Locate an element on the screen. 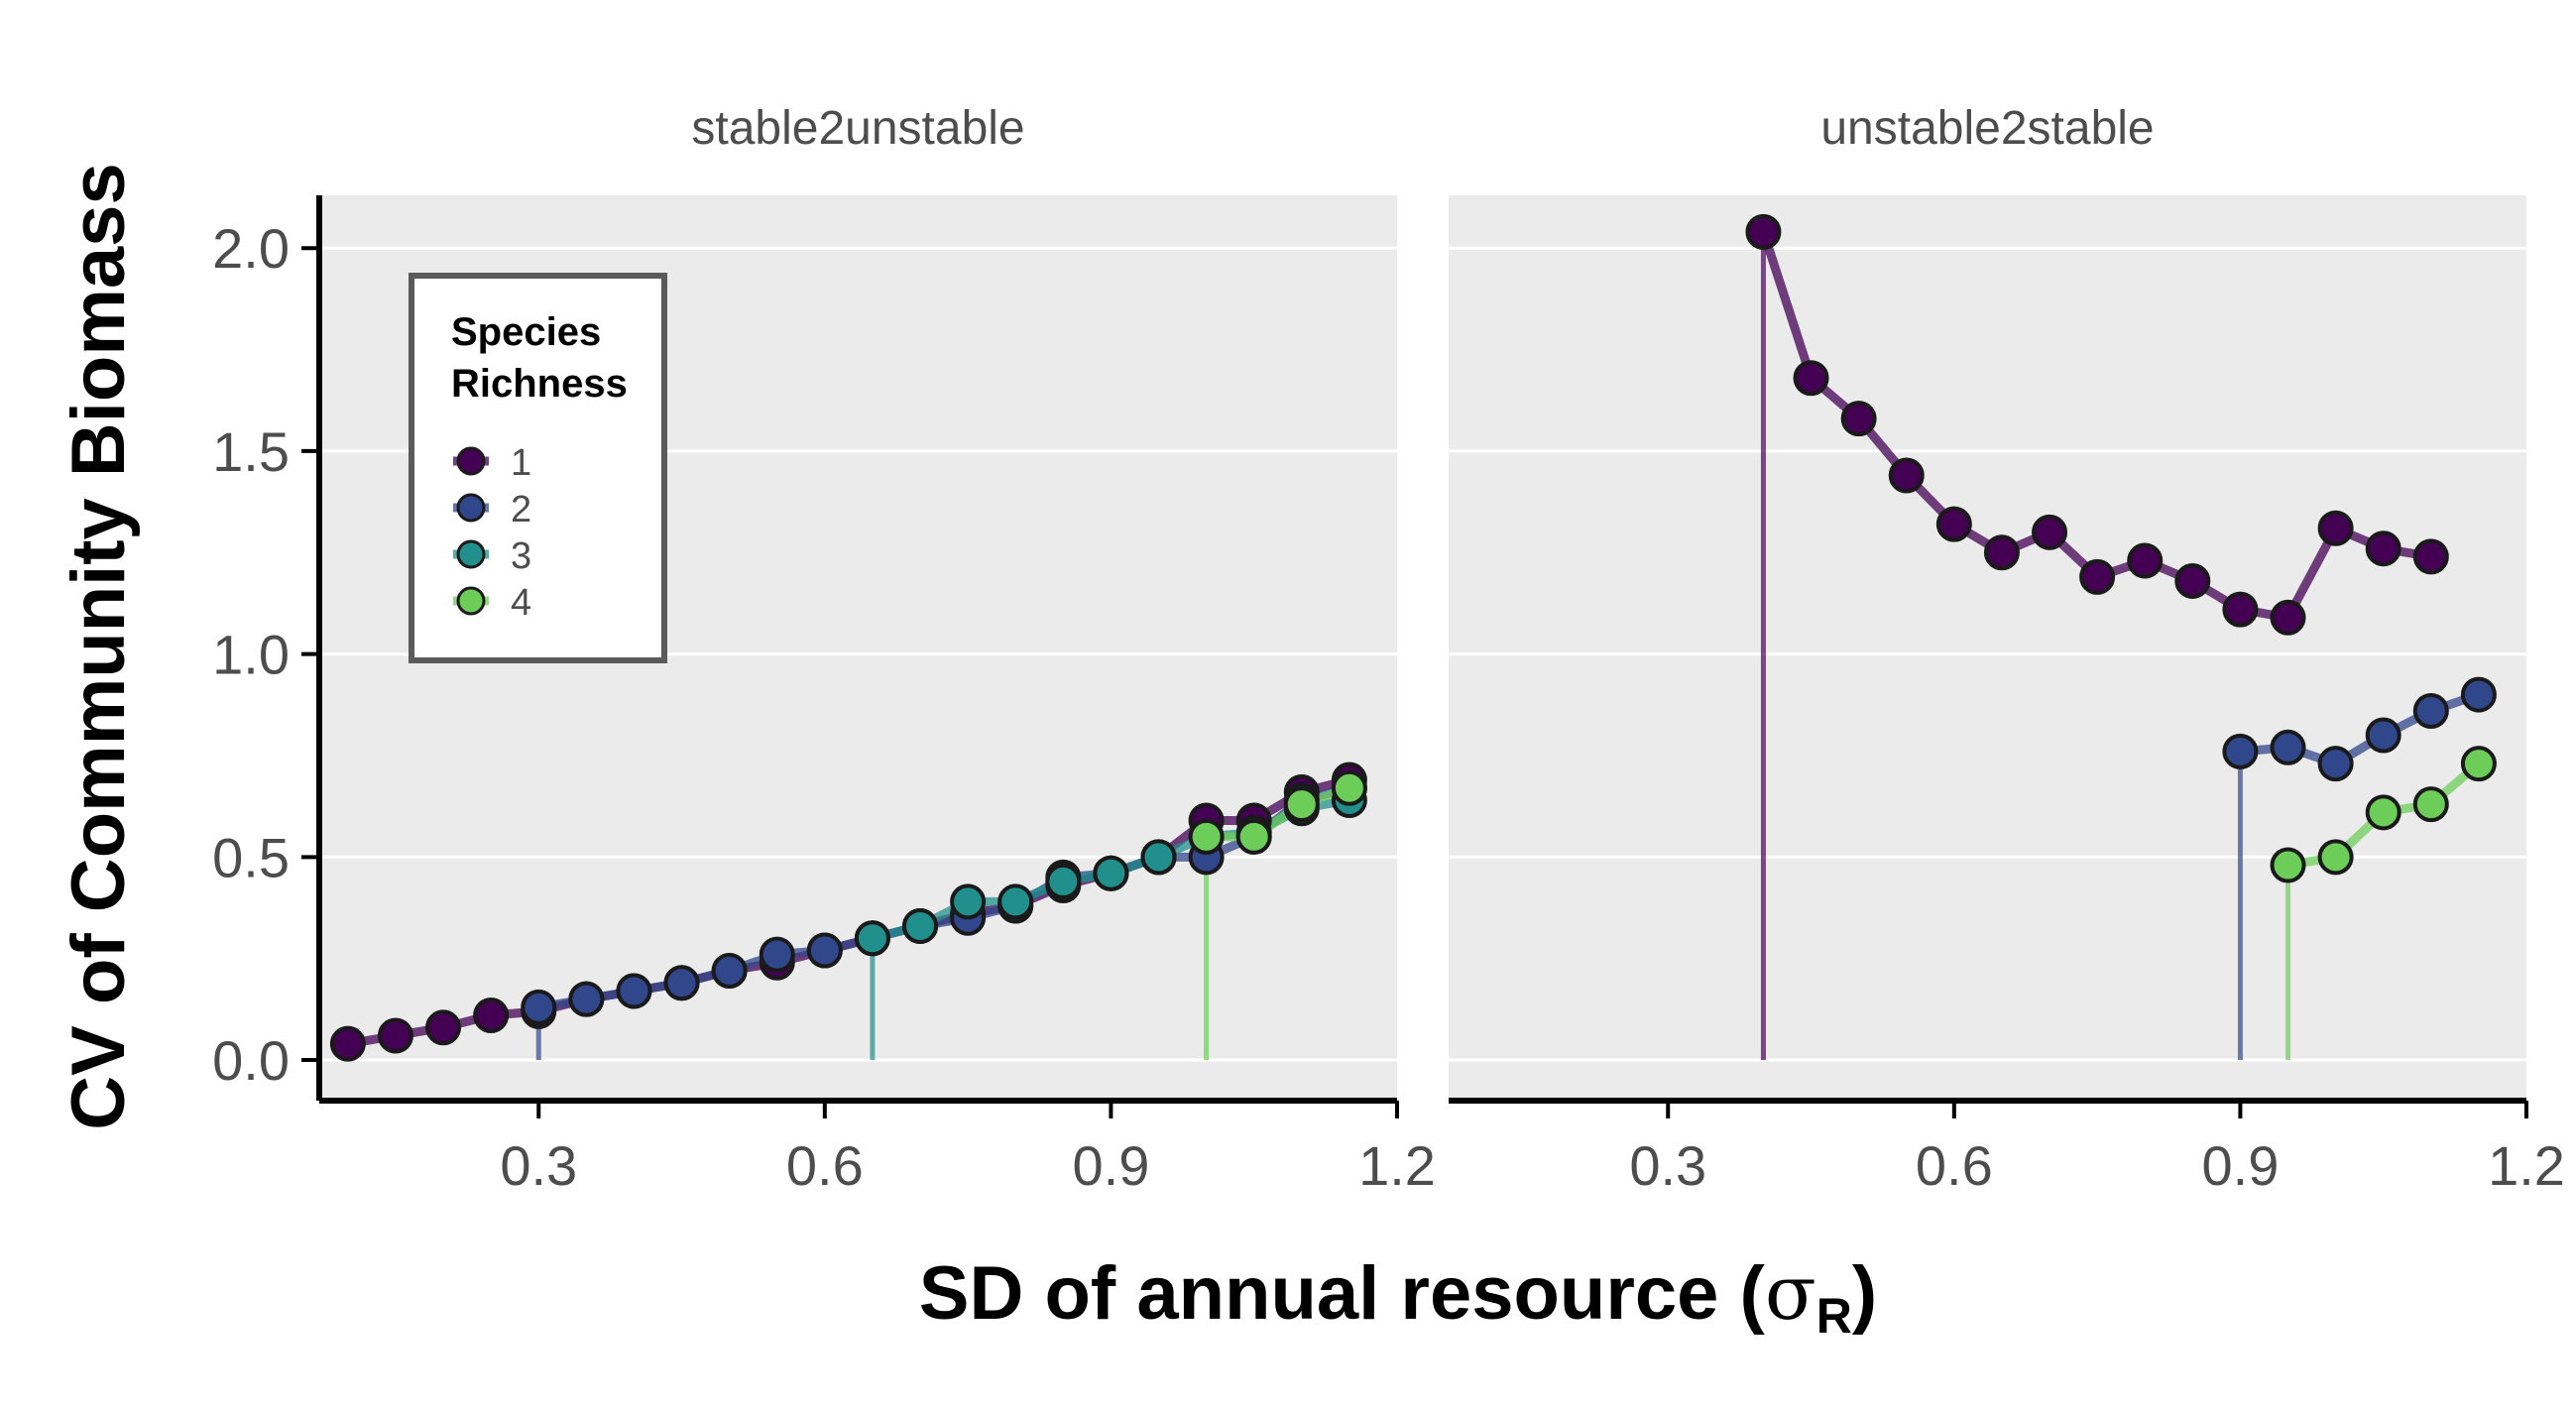 The image size is (2576, 1410). y-ticks: 0.0 0.5 1.0 1.5 2.0 is located at coordinates (267, 648).